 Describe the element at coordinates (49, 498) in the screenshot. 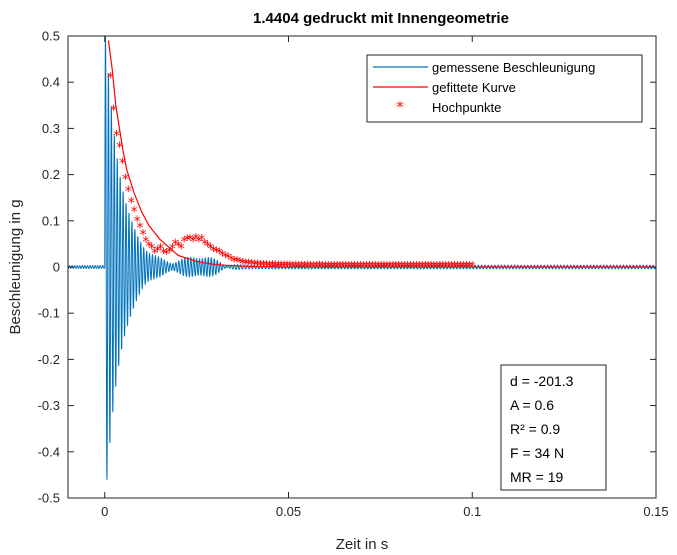

I see `y-tick-label: -0.5` at that location.